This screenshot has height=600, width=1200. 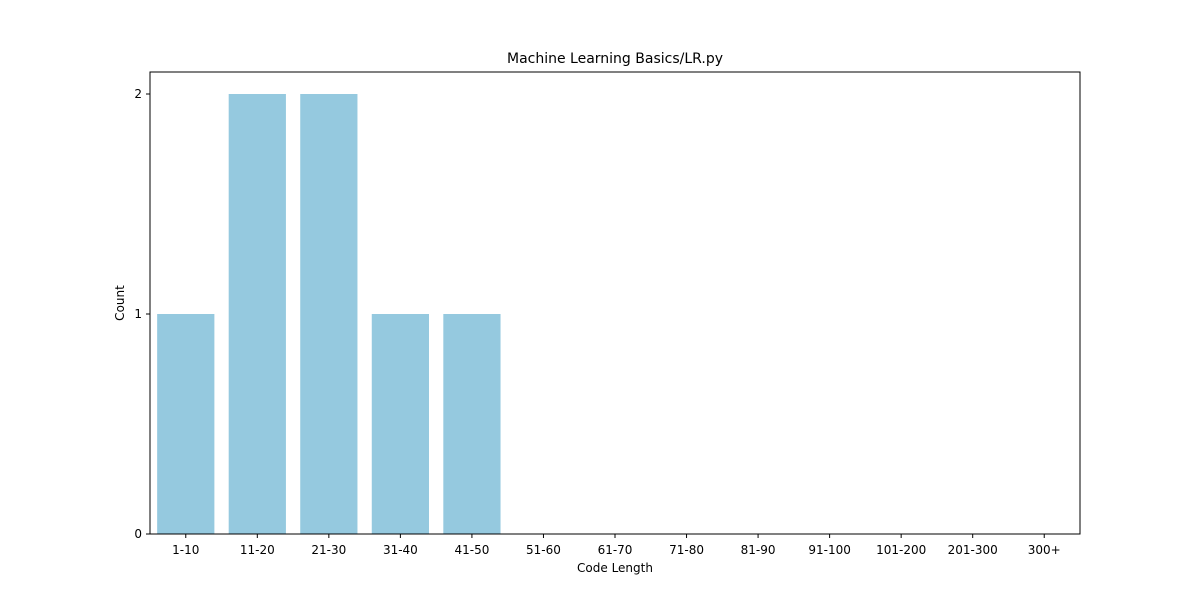 I want to click on x-tick-label: 300+, so click(x=1044, y=550).